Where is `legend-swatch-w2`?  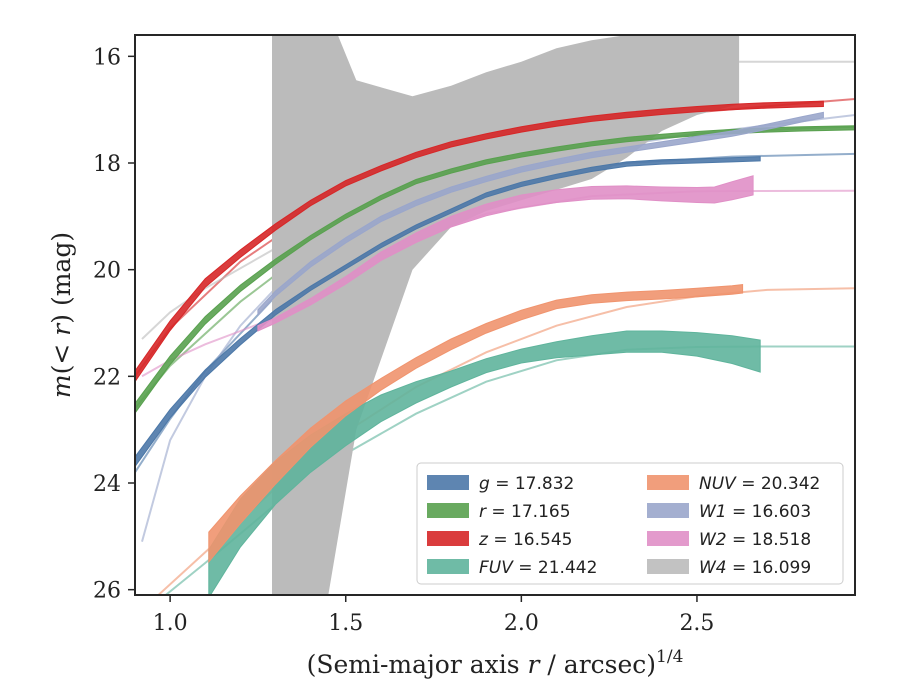 legend-swatch-w2 is located at coordinates (668, 538).